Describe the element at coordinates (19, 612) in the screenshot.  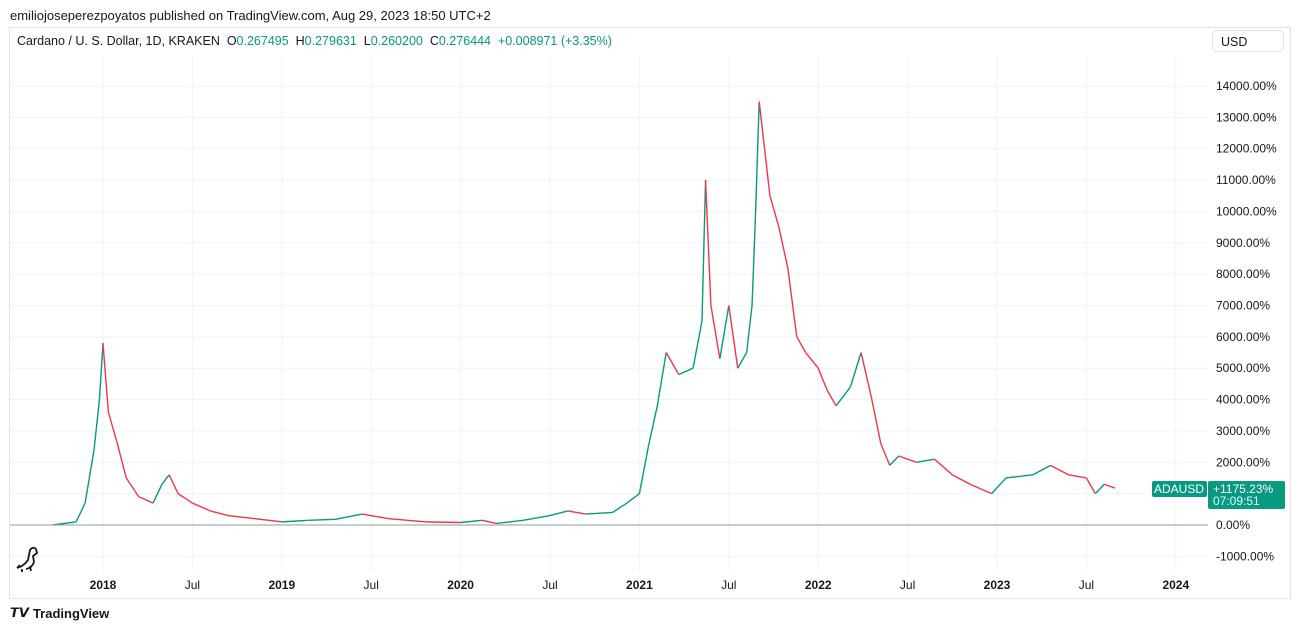
I see `tv-logo-icon: 𝙏𝙑` at that location.